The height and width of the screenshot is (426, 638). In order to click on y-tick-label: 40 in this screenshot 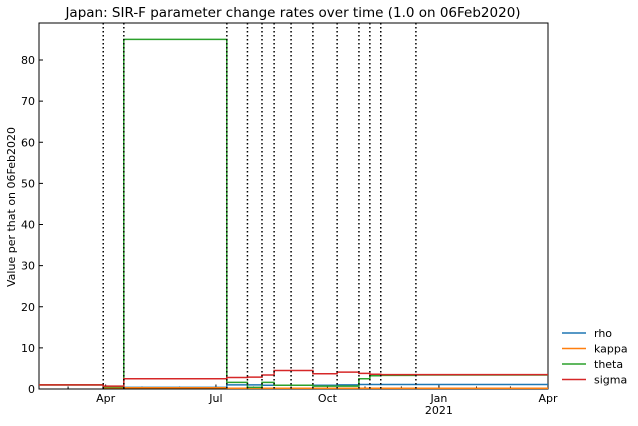, I will do `click(28, 225)`.